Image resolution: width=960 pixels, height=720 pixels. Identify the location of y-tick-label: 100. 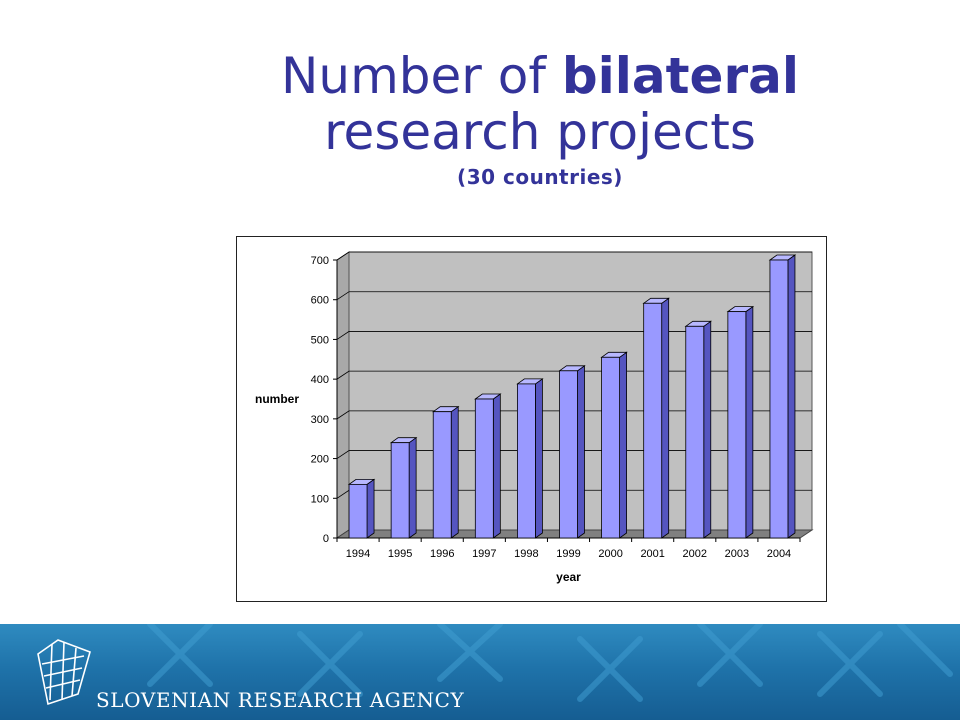
(320, 499).